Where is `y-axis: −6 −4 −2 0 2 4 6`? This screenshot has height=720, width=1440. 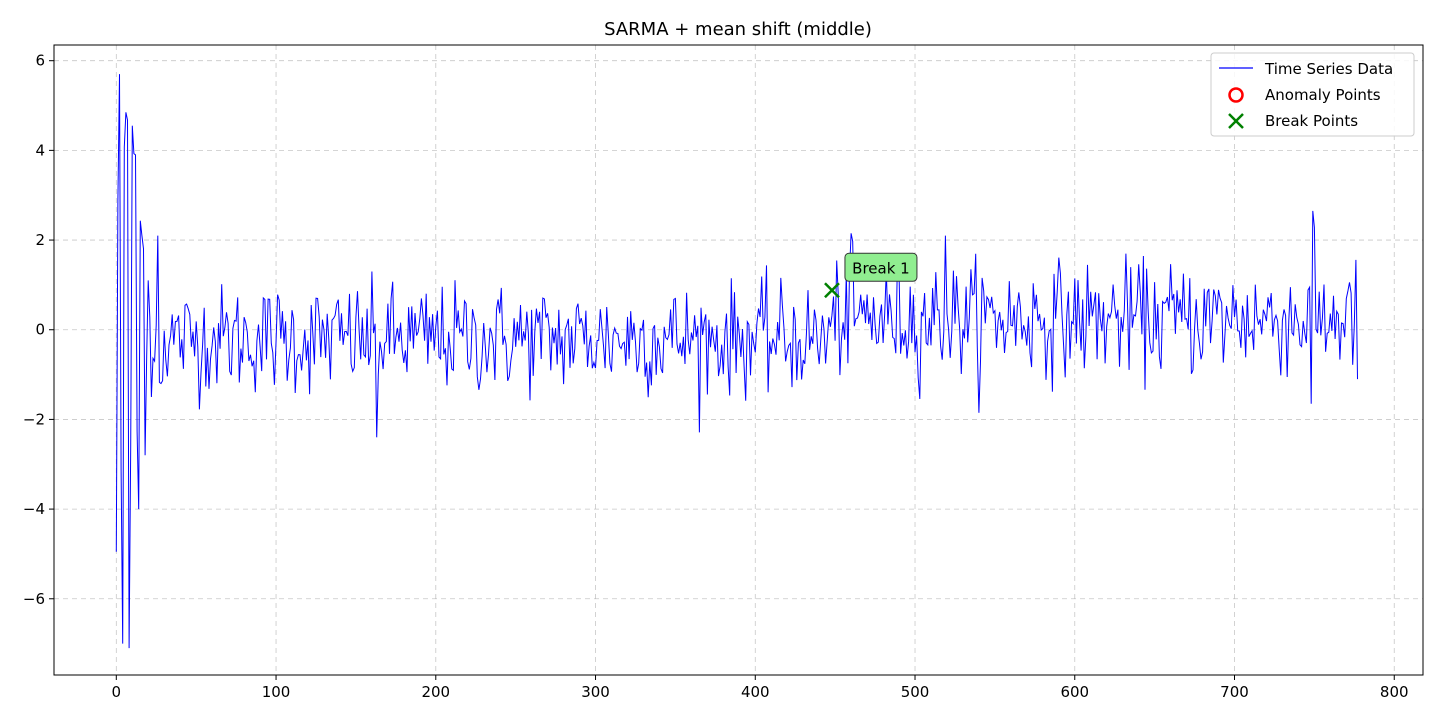 y-axis: −6 −4 −2 0 2 4 6 is located at coordinates (38, 330).